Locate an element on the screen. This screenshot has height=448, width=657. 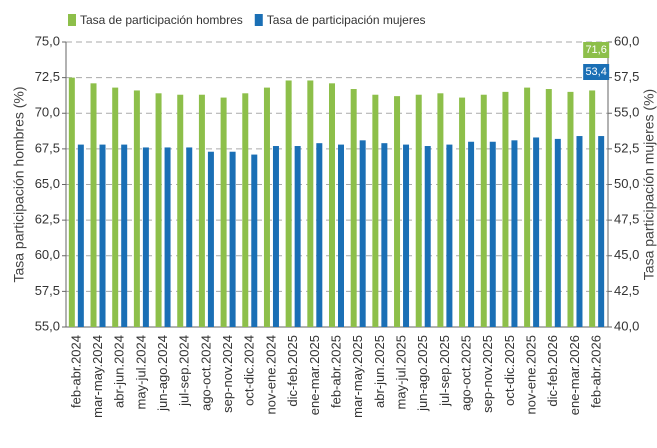
x-tick-label: nov-ene.2025 is located at coordinates (531, 375).